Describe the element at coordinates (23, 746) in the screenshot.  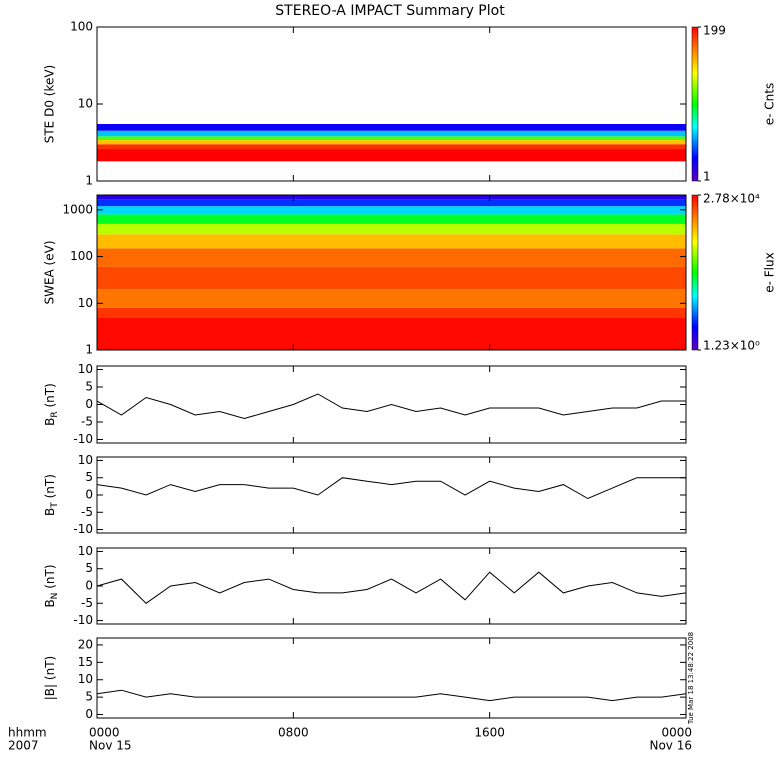
I see `x-axis-label: 2007` at that location.